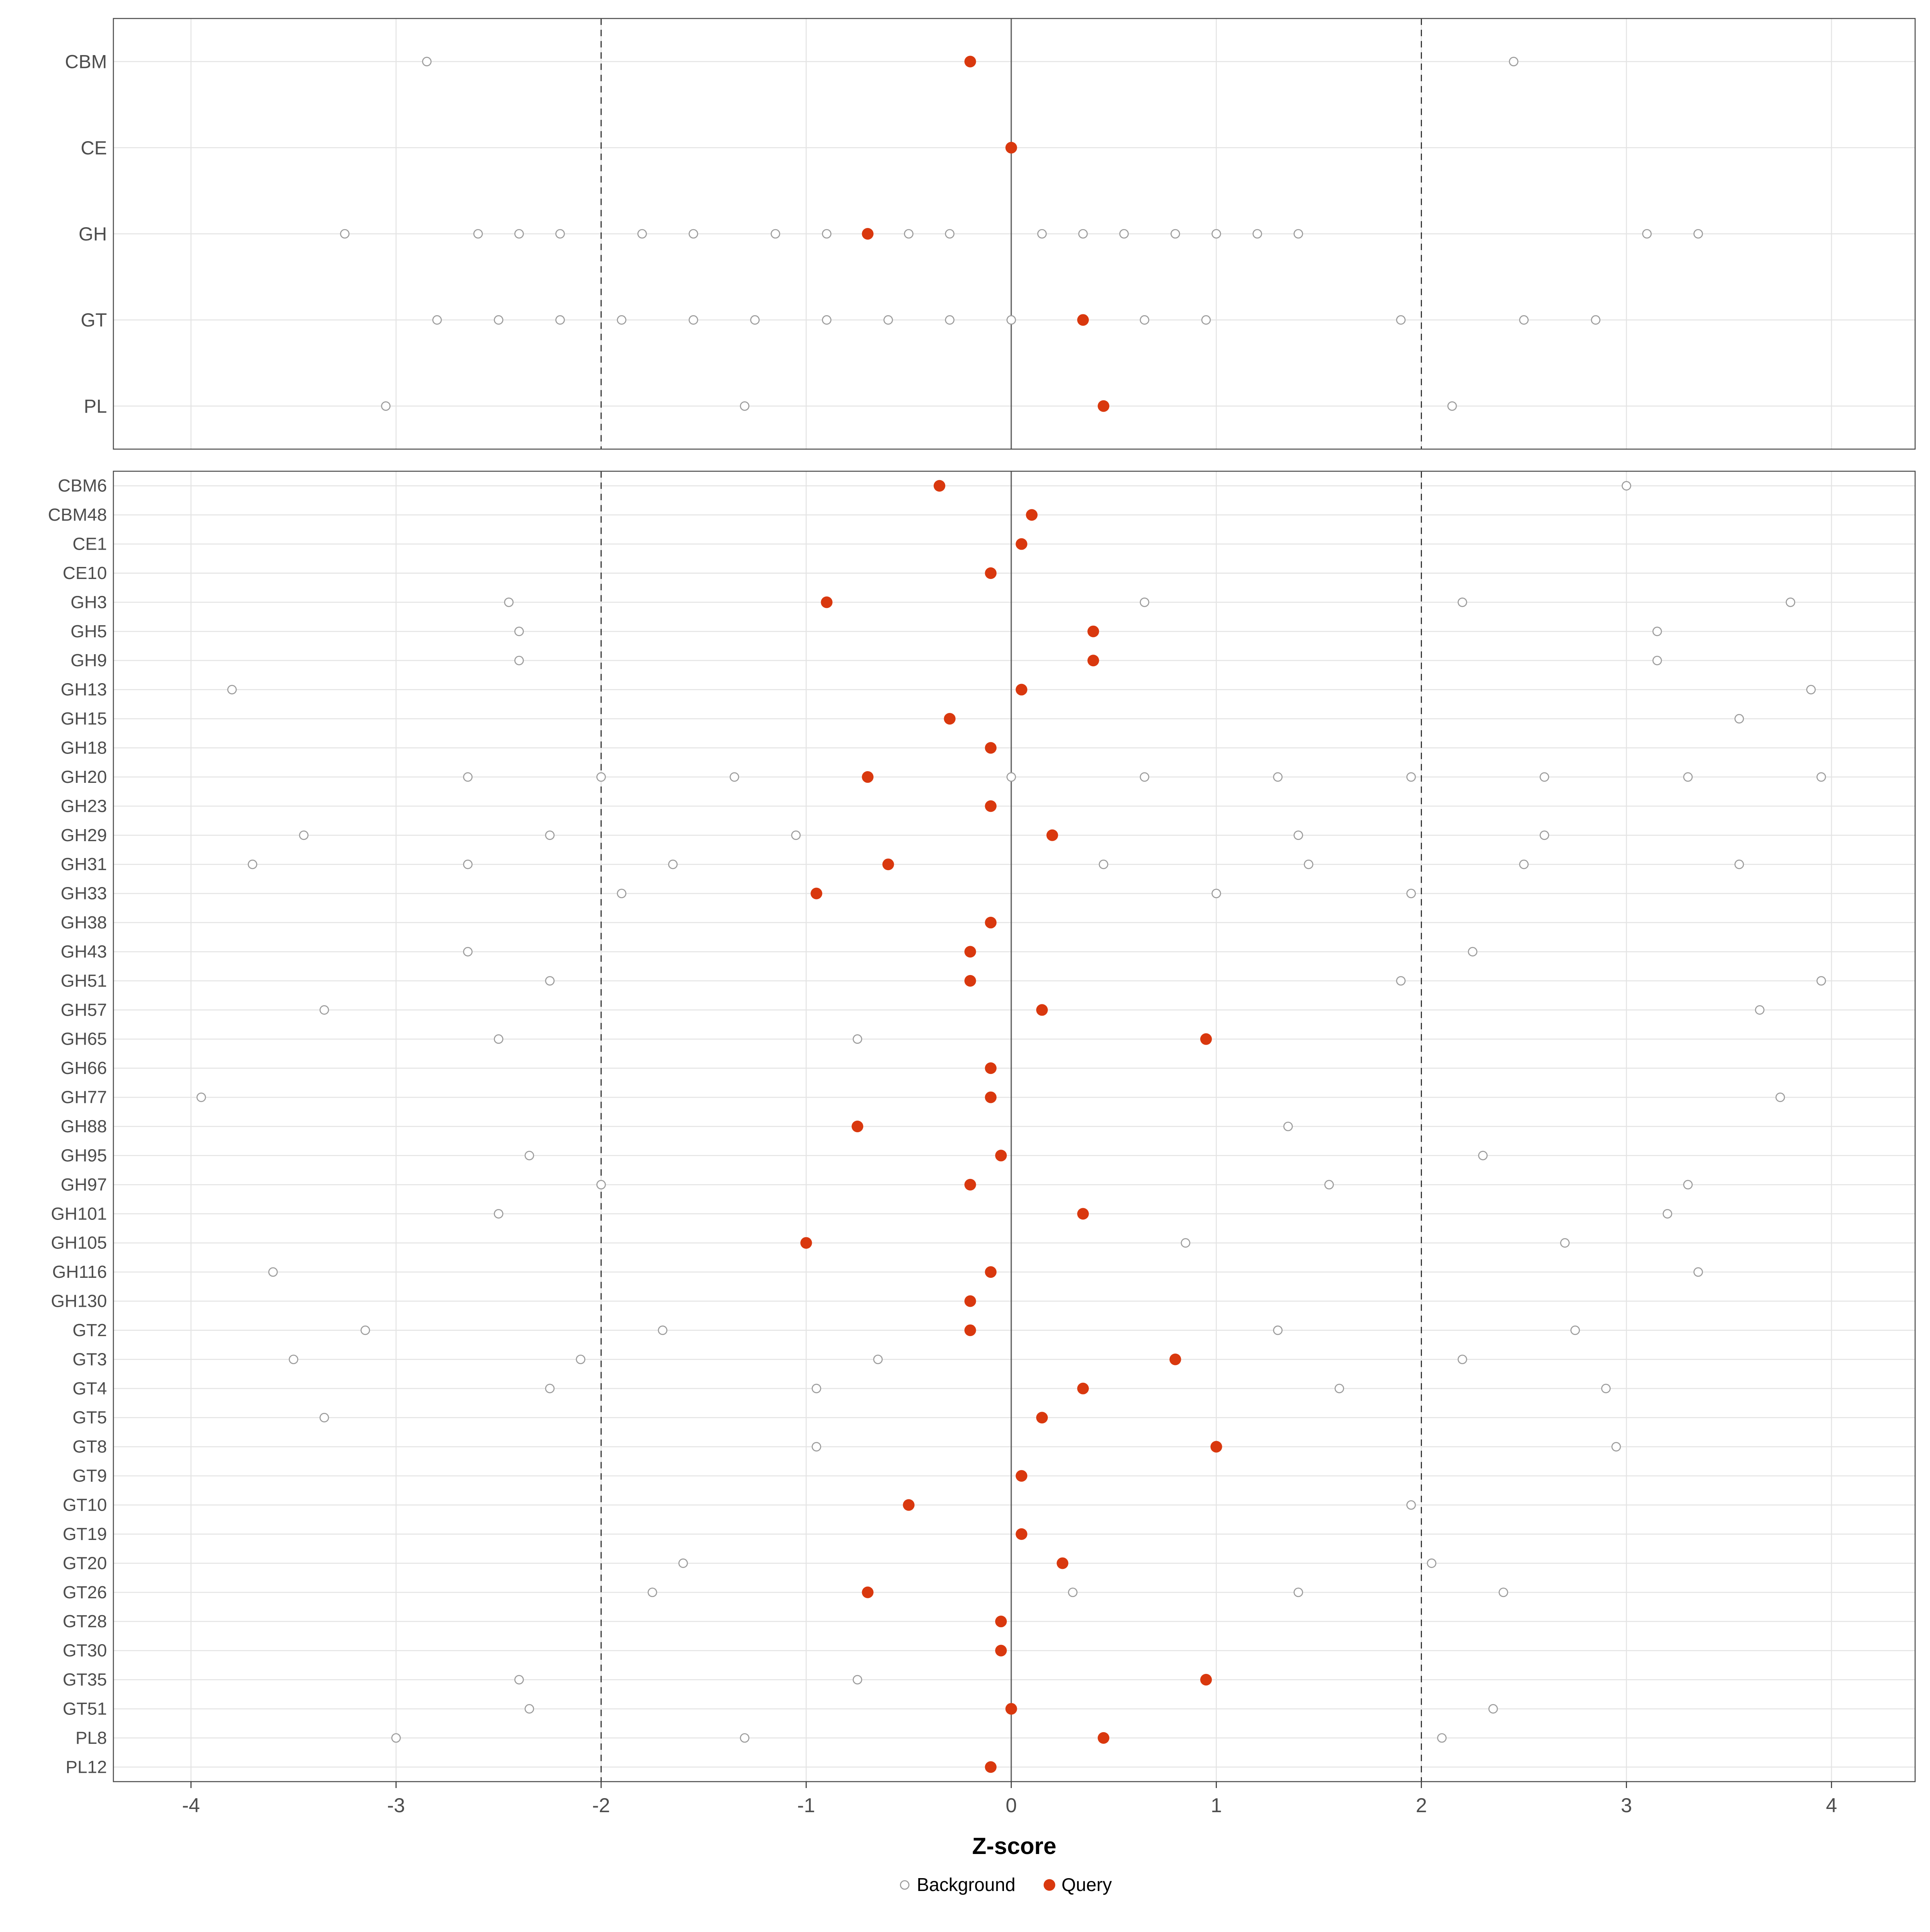  Describe the element at coordinates (84, 864) in the screenshot. I see `category-label: GH31` at that location.